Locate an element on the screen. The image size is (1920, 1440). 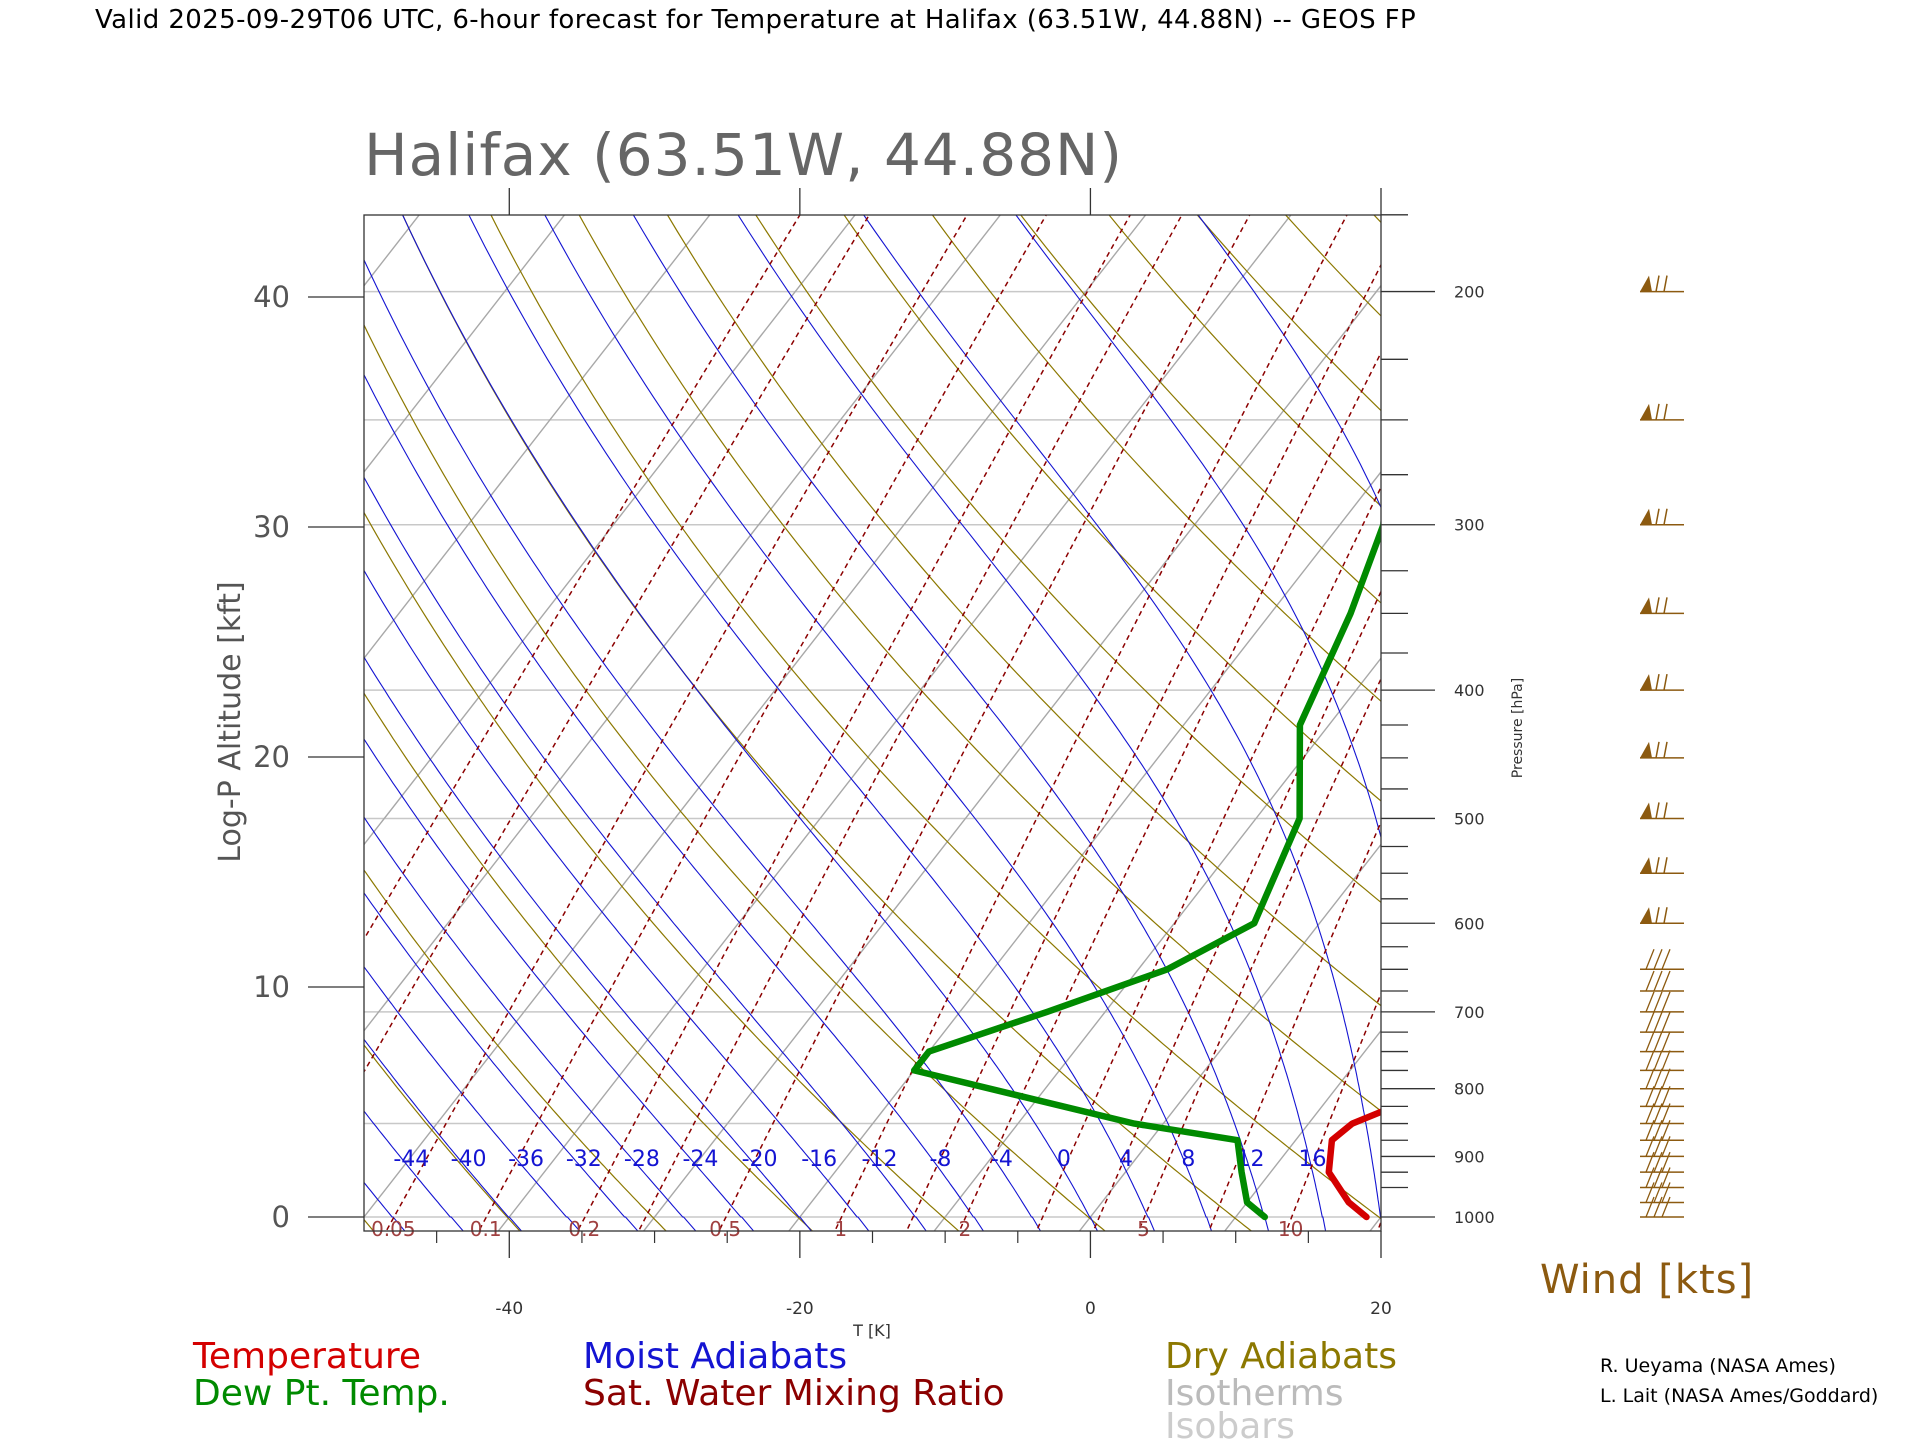
y-axis-label: Log-P Altitude [kft] is located at coordinates (230, 721).